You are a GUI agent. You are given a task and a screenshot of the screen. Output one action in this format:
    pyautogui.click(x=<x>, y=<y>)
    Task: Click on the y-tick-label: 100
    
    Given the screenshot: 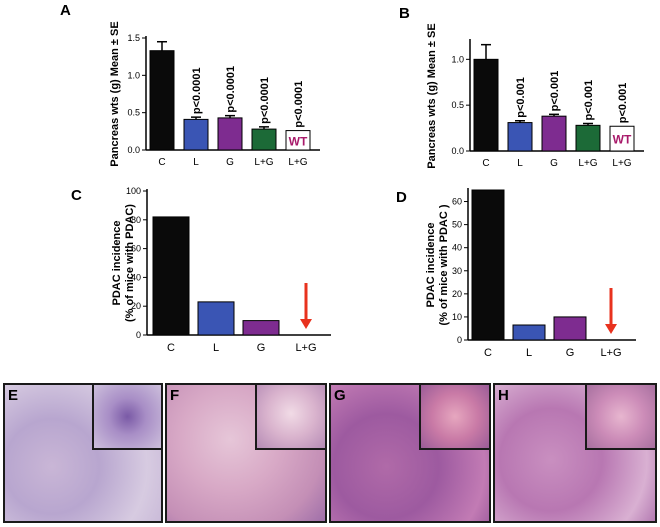 What is the action you would take?
    pyautogui.click(x=133, y=191)
    